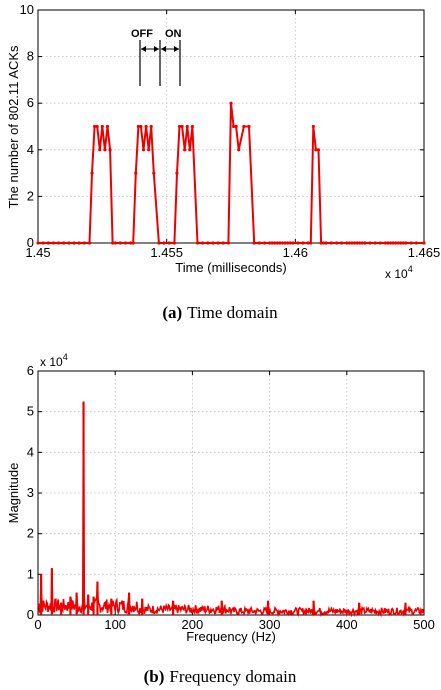 The image size is (441, 690). I want to click on frequency-x-axis-label: Frequency (Hz), so click(231, 636).